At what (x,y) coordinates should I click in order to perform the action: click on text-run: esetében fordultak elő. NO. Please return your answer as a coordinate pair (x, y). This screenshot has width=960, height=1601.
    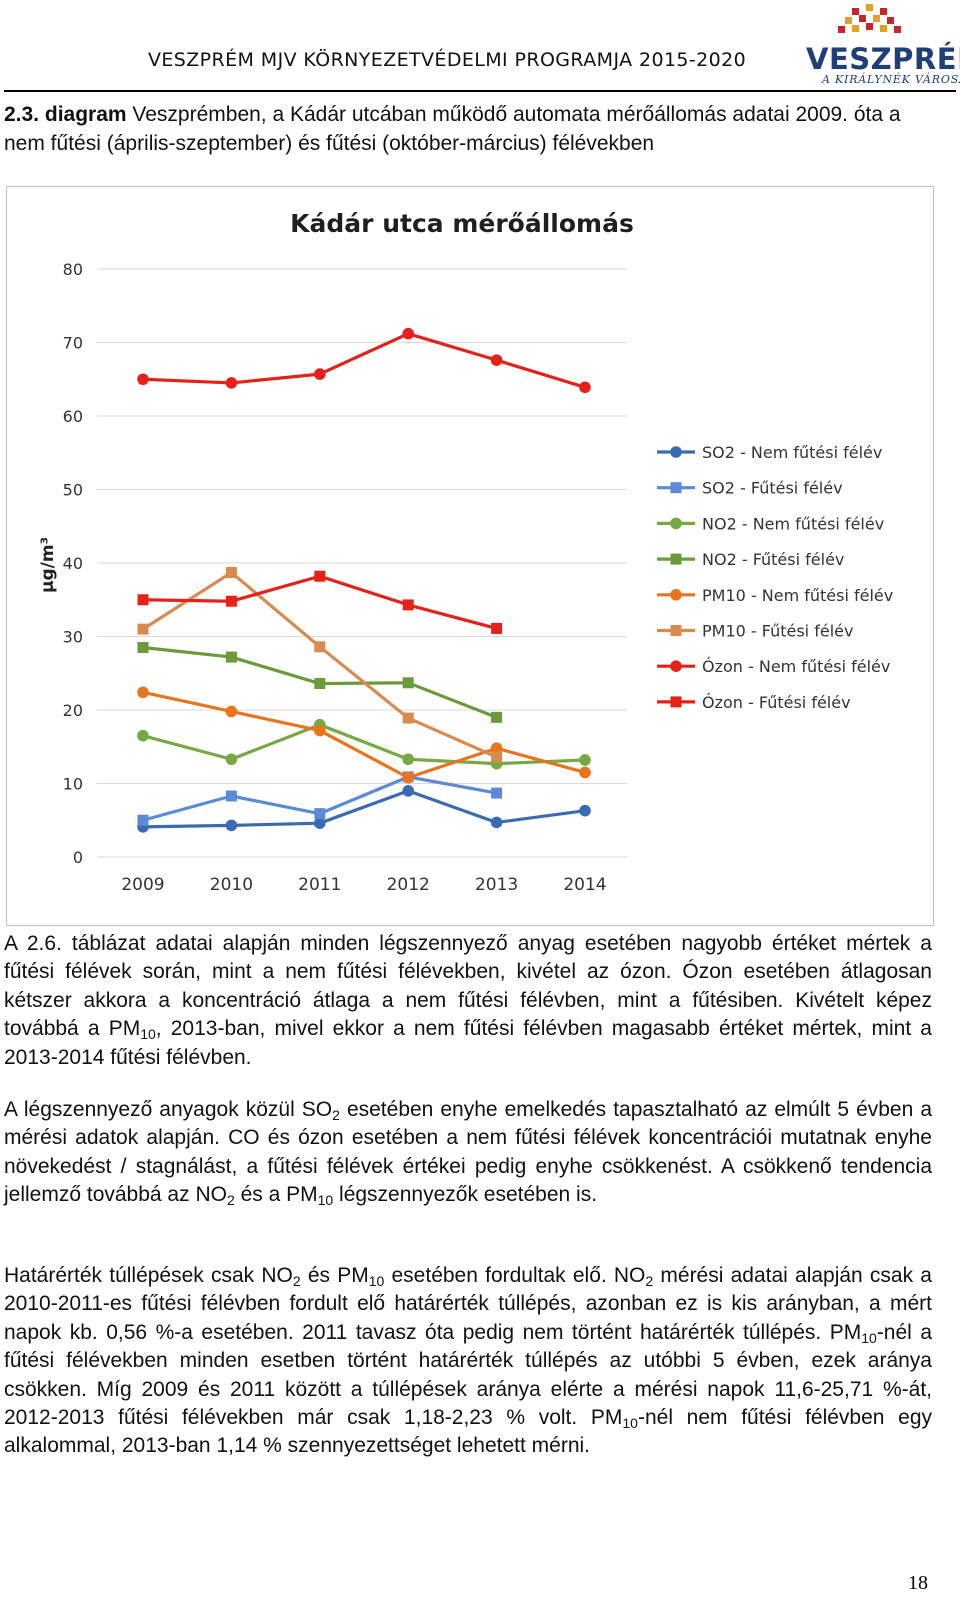
    Looking at the image, I should click on (515, 1275).